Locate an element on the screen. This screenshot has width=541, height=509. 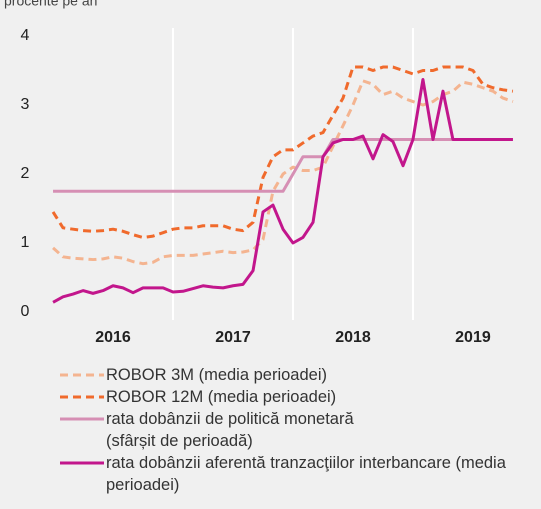
legend-label: ROBOR 12M (media perioadei) is located at coordinates (221, 397).